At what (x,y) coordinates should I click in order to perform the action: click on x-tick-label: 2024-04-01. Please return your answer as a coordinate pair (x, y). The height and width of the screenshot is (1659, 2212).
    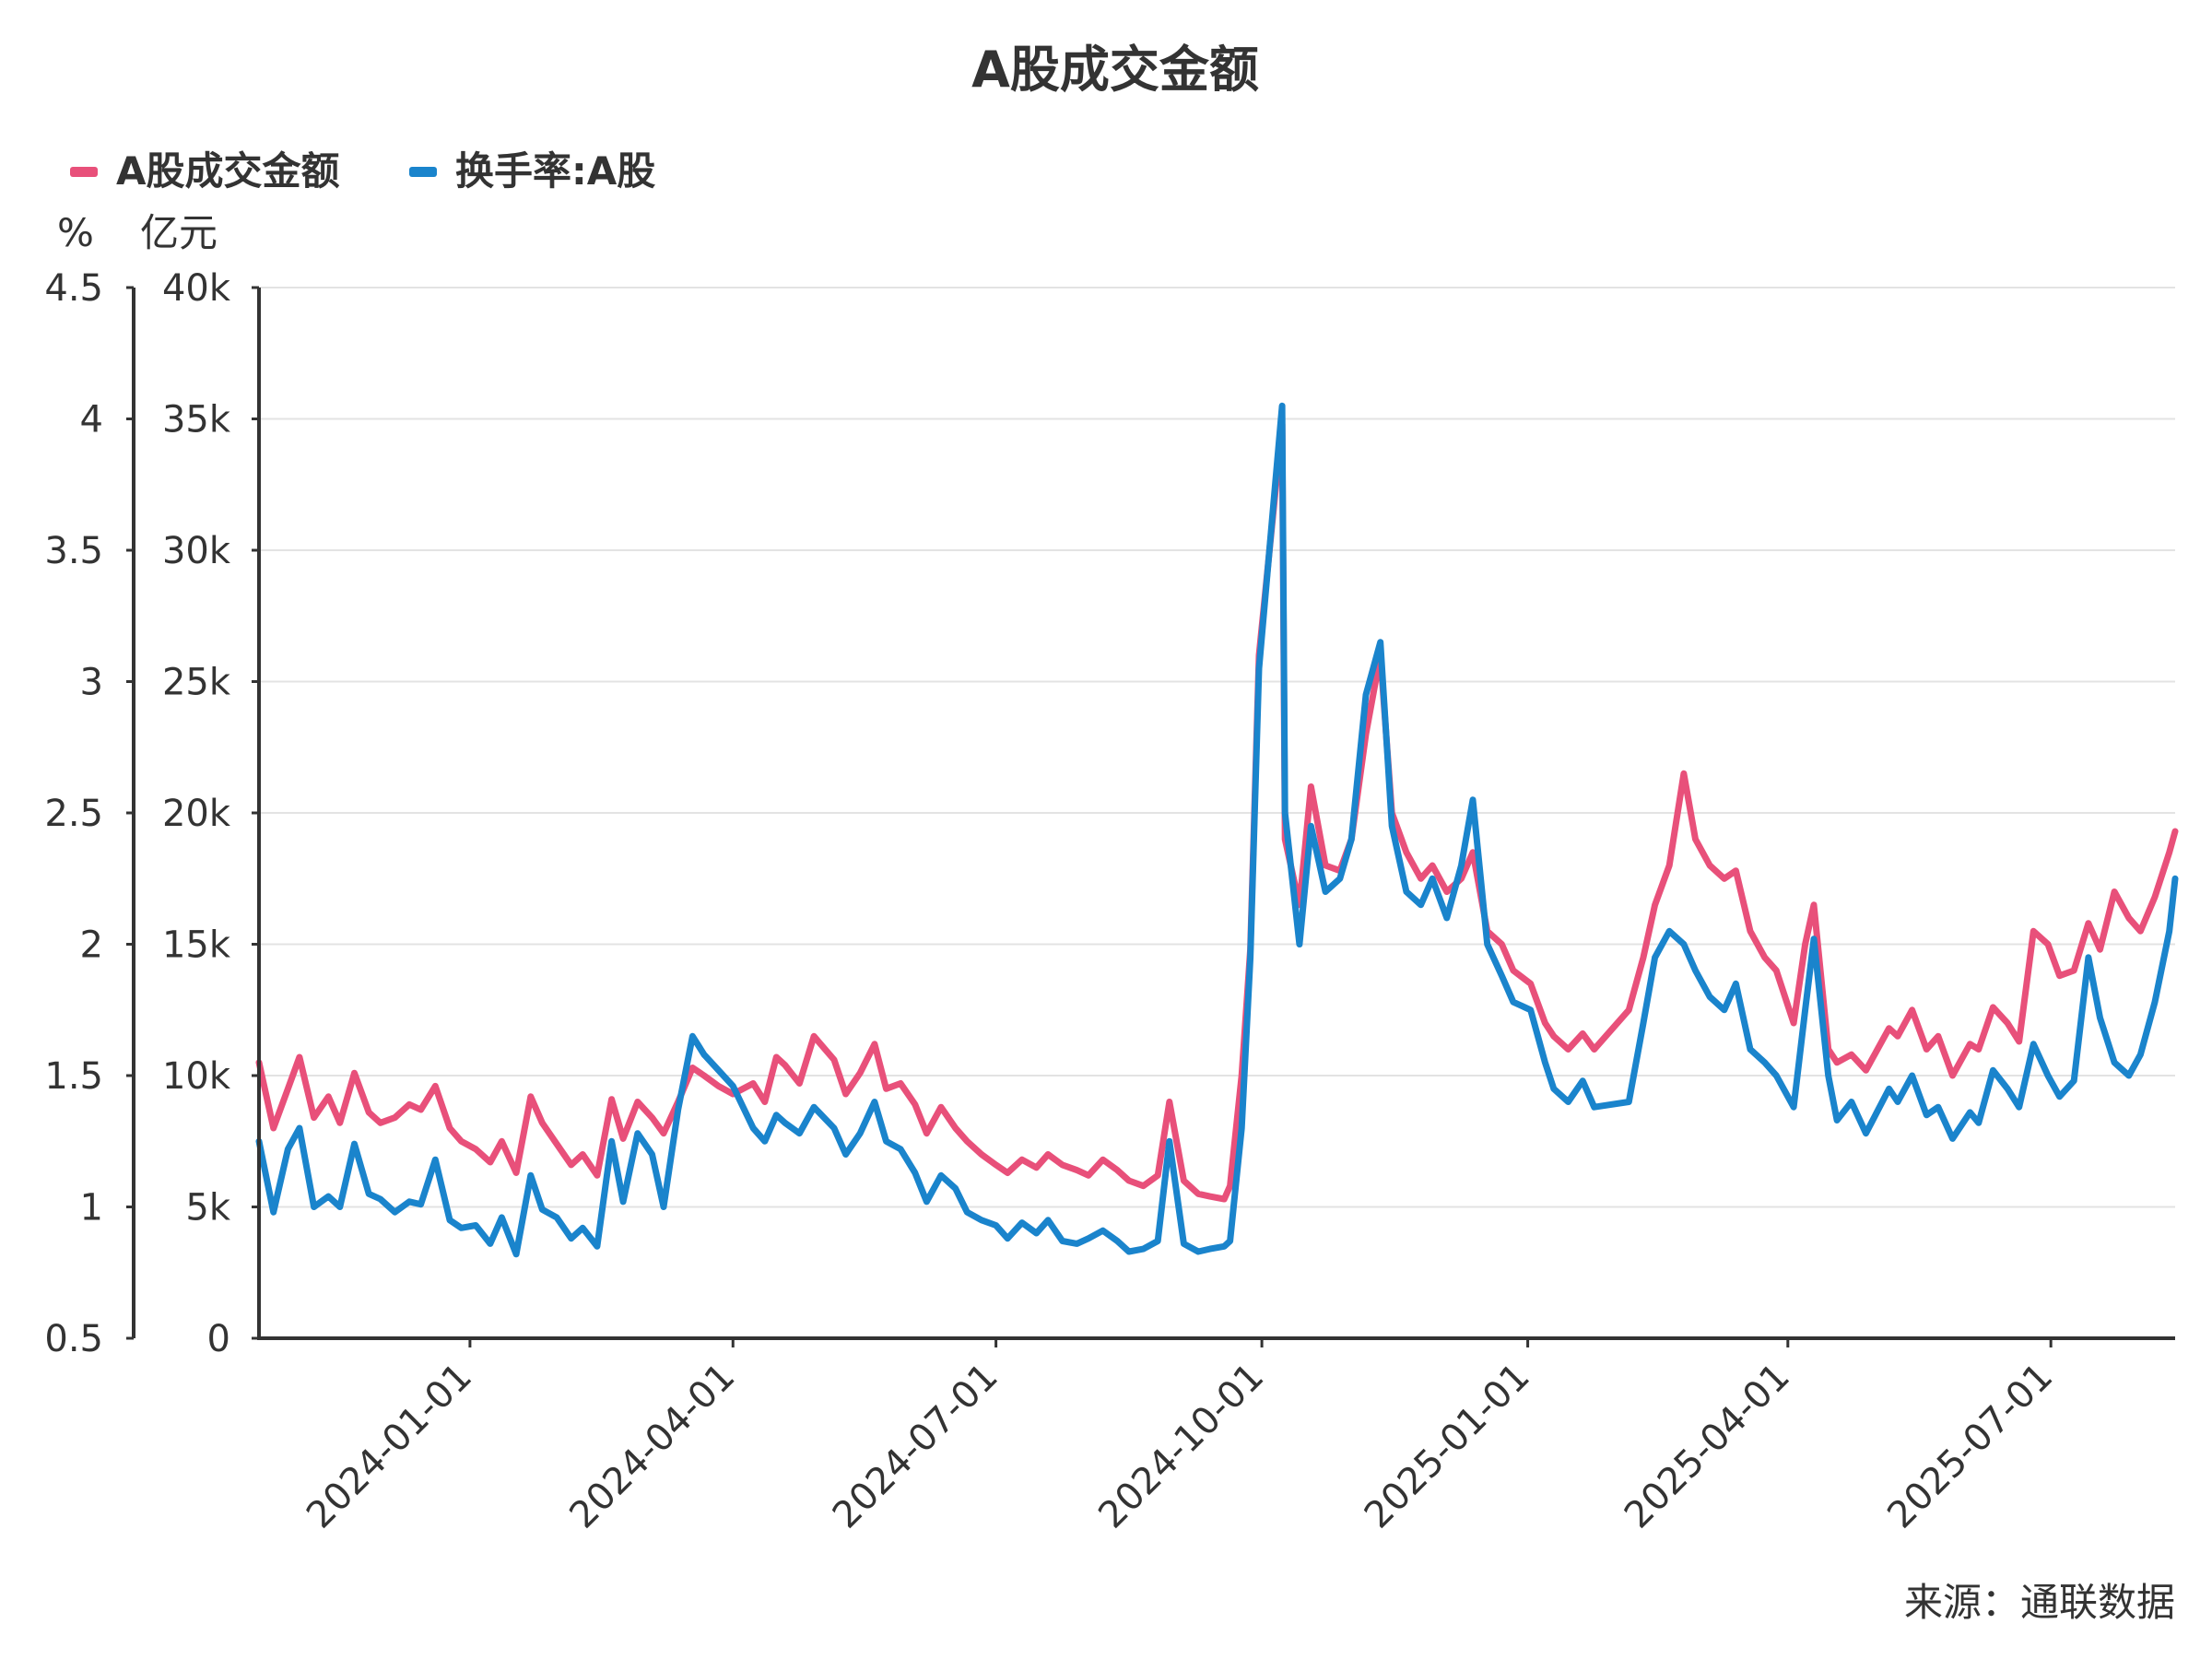
    Looking at the image, I should click on (652, 1446).